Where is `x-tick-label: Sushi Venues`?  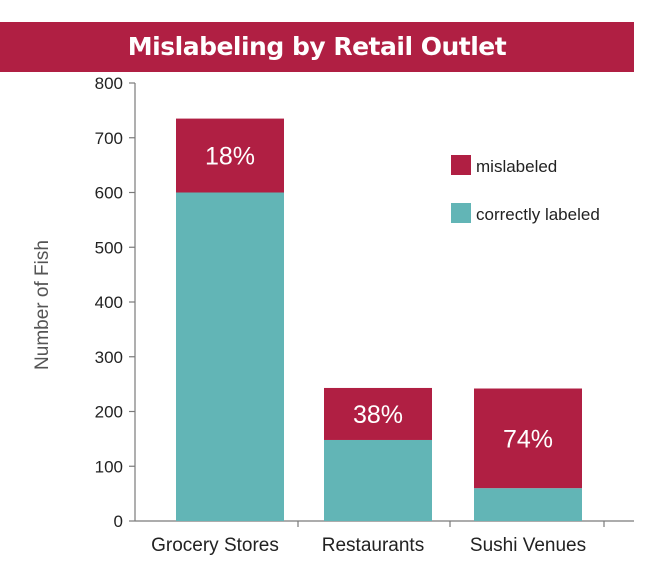
x-tick-label: Sushi Venues is located at coordinates (528, 545).